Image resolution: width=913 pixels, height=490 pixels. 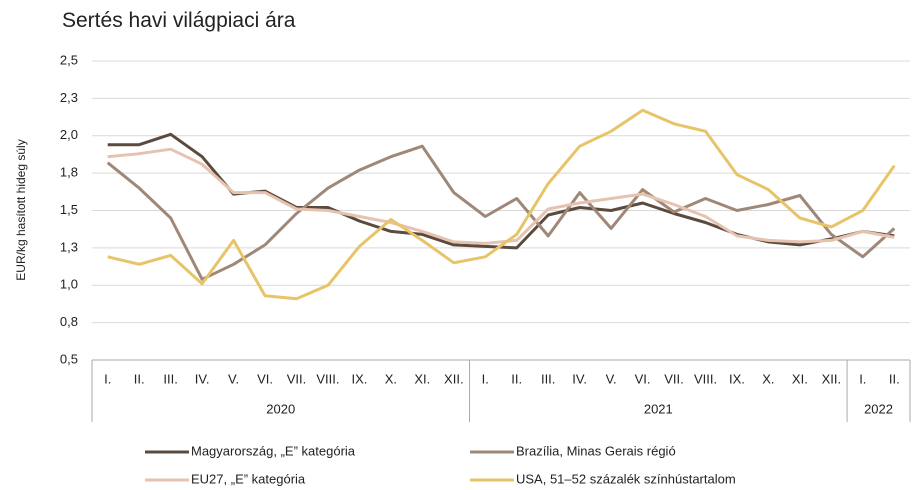 What do you see at coordinates (273, 450) in the screenshot?
I see `legend-label: Magyarország, „E” kategória` at bounding box center [273, 450].